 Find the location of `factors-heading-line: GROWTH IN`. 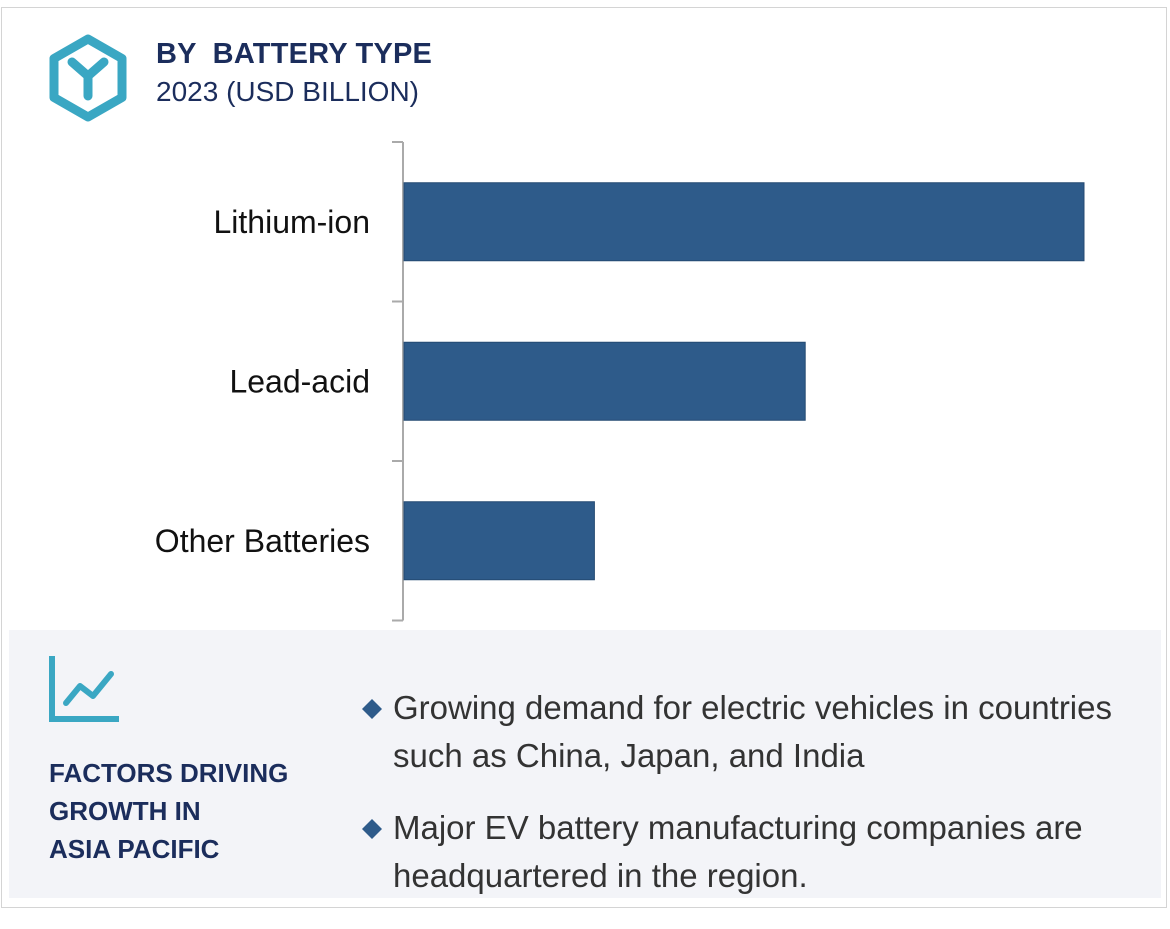

factors-heading-line: GROWTH IN is located at coordinates (125, 811).